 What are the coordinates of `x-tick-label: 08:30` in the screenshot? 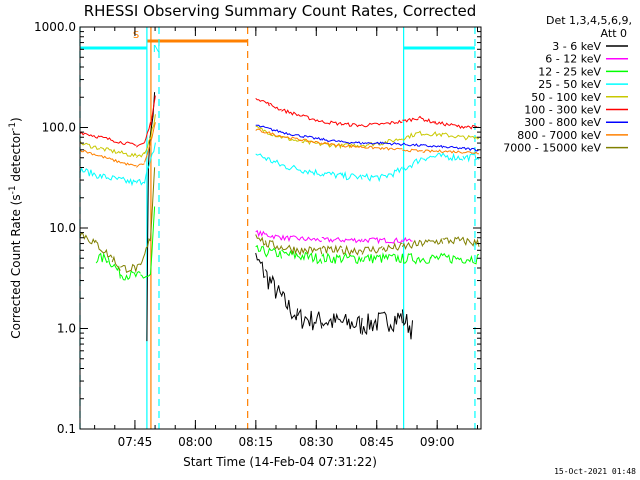 It's located at (316, 442).